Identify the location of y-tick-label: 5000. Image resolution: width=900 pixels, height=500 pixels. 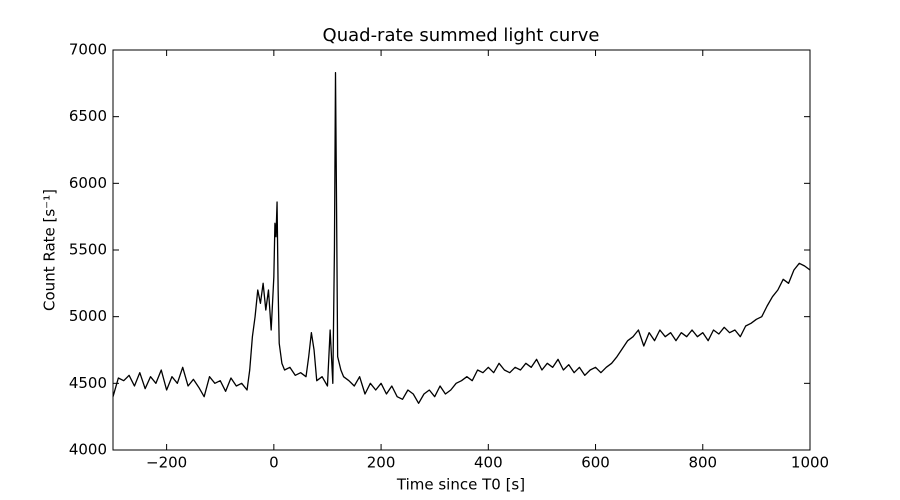
(88, 316).